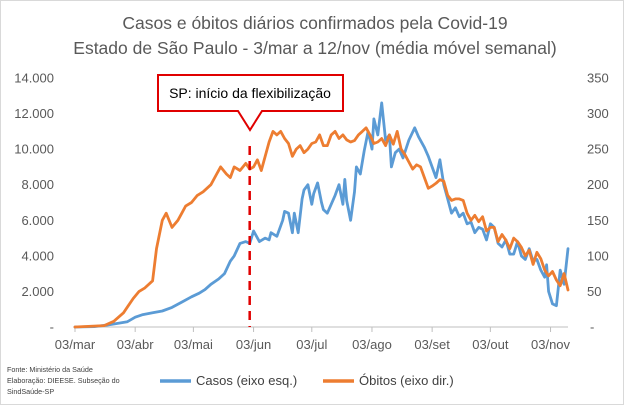  I want to click on left-tick-label: 2.000, so click(37, 291).